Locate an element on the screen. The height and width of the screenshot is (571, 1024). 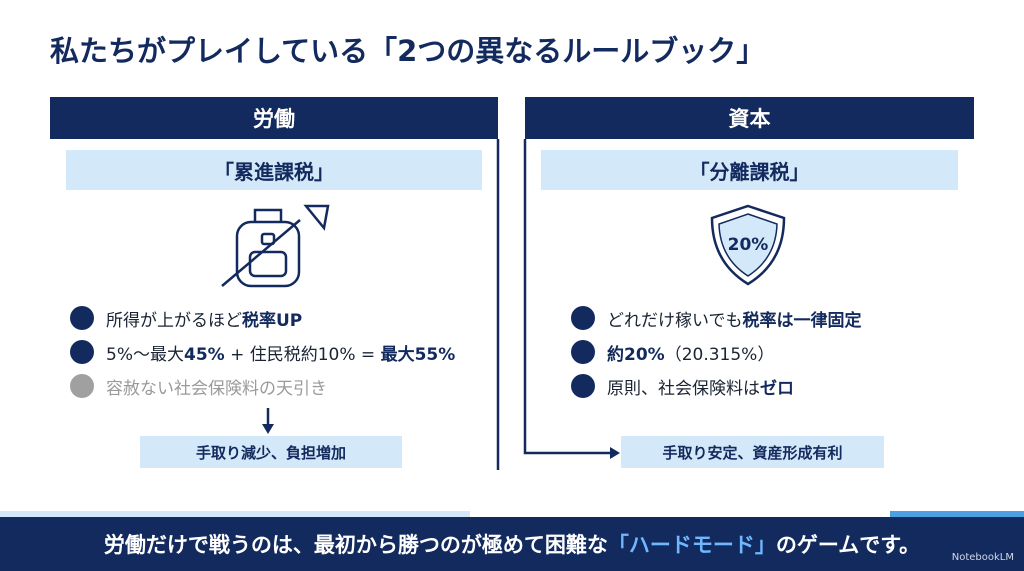
left-result: 手取り減少、負担増加 is located at coordinates (271, 452).